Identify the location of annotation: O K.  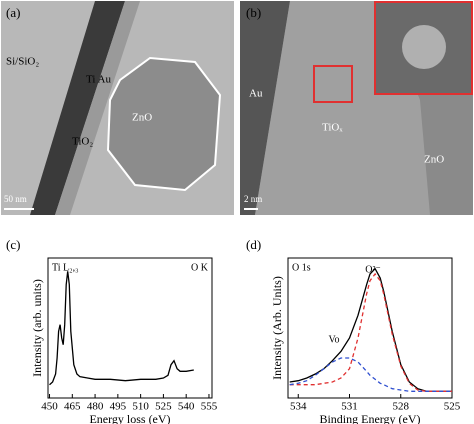
(200, 267).